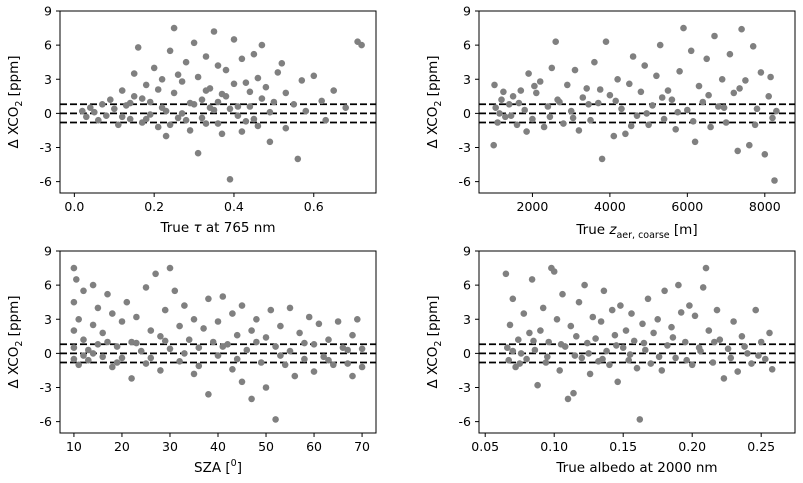  Describe the element at coordinates (15, 101) in the screenshot. I see `y-axis-label: Δ XCO2 [ppm]` at that location.